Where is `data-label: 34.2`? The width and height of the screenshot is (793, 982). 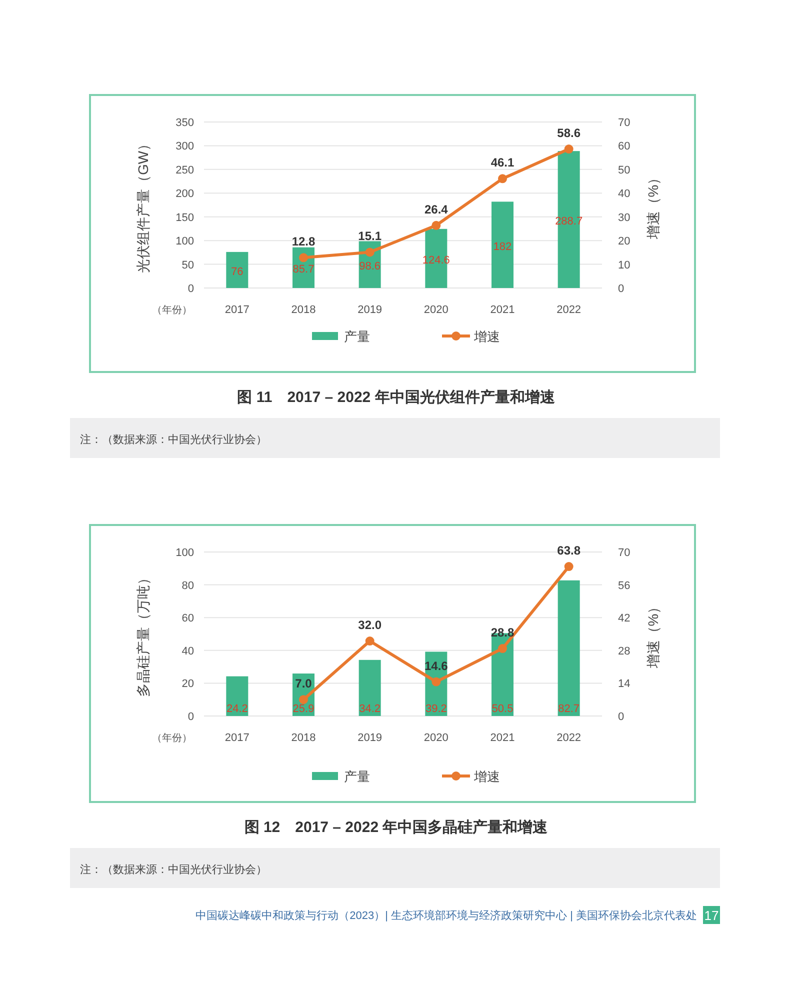
data-label: 34.2 is located at coordinates (370, 709).